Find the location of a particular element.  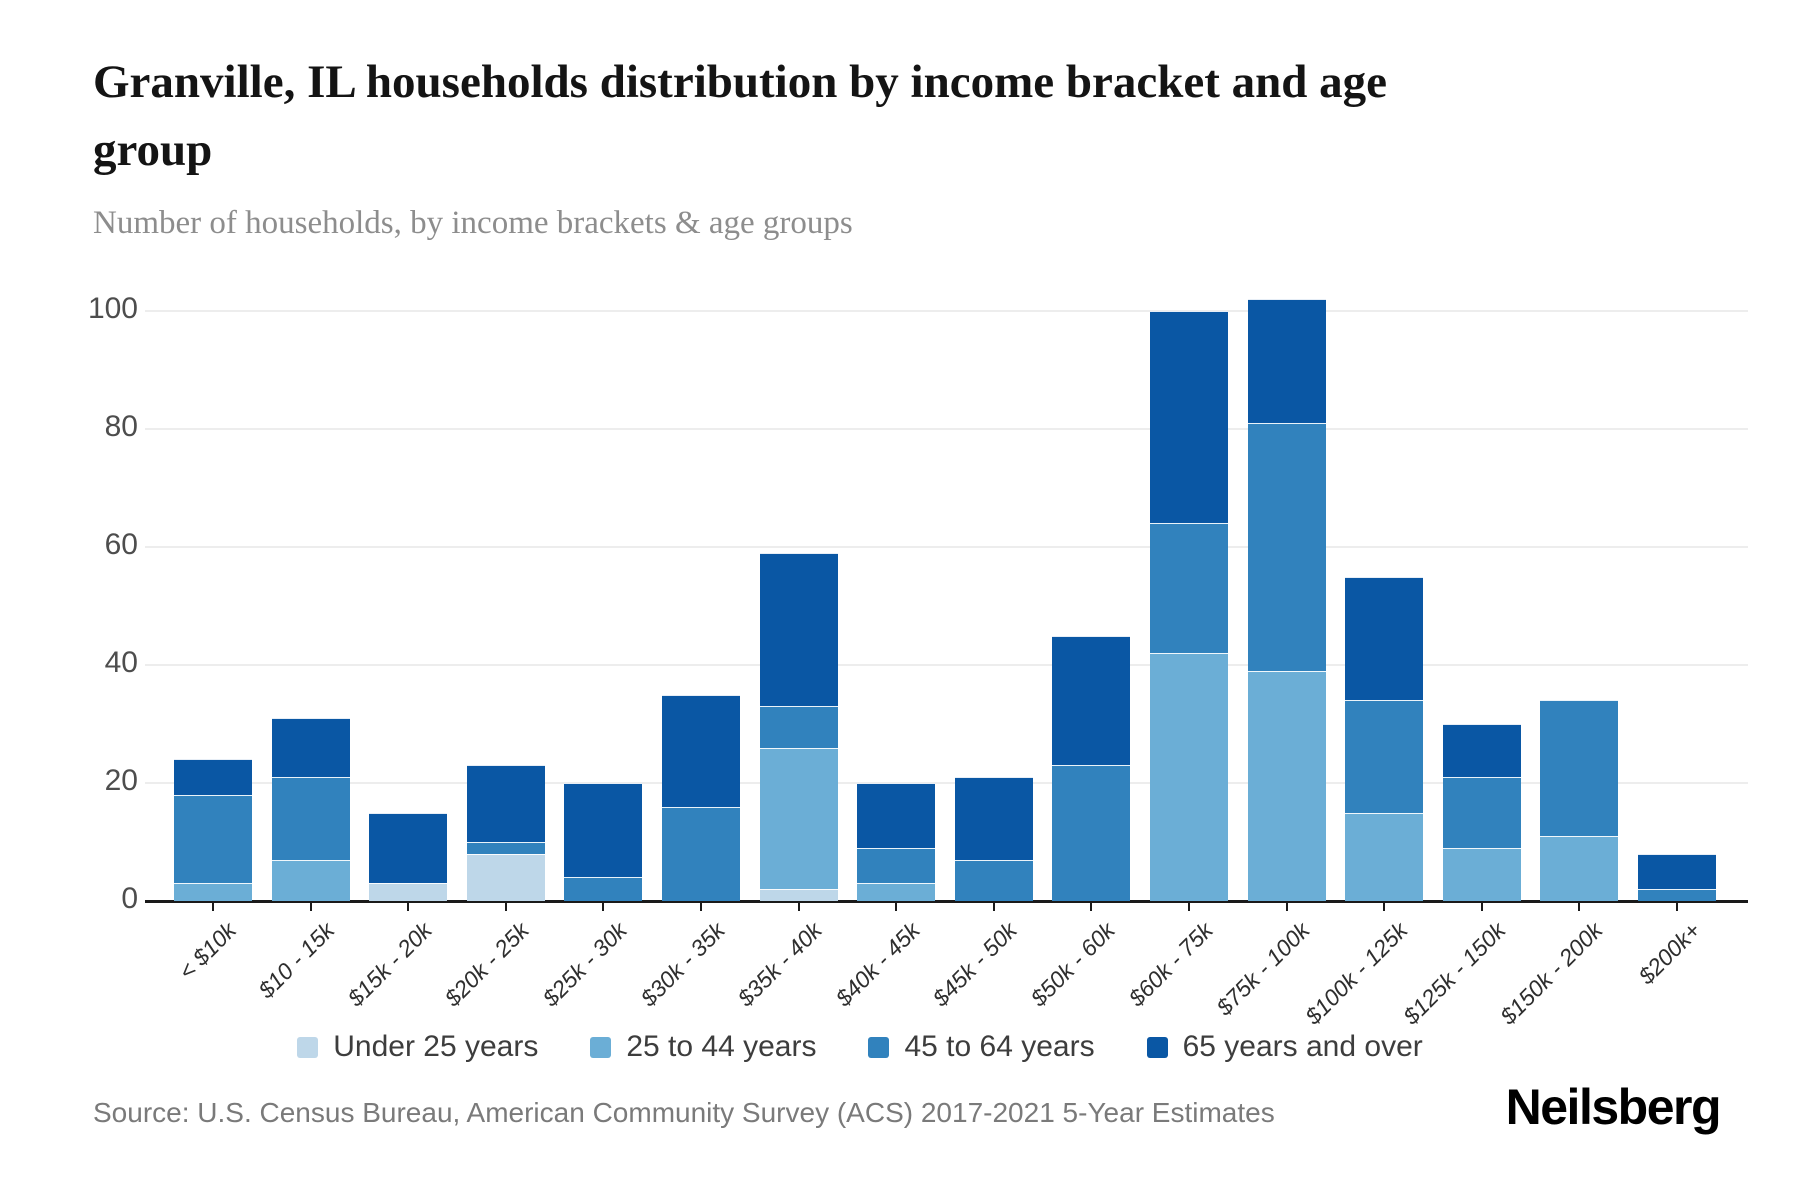

x-tick-label: $100k - 125k is located at coordinates (1356, 973).